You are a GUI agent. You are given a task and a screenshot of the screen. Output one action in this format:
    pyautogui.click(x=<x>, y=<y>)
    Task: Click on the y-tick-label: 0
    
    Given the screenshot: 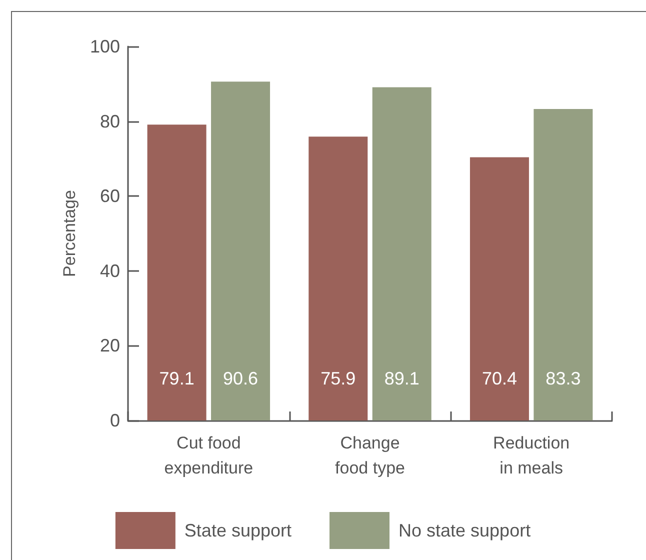 What is the action you would take?
    pyautogui.click(x=115, y=420)
    